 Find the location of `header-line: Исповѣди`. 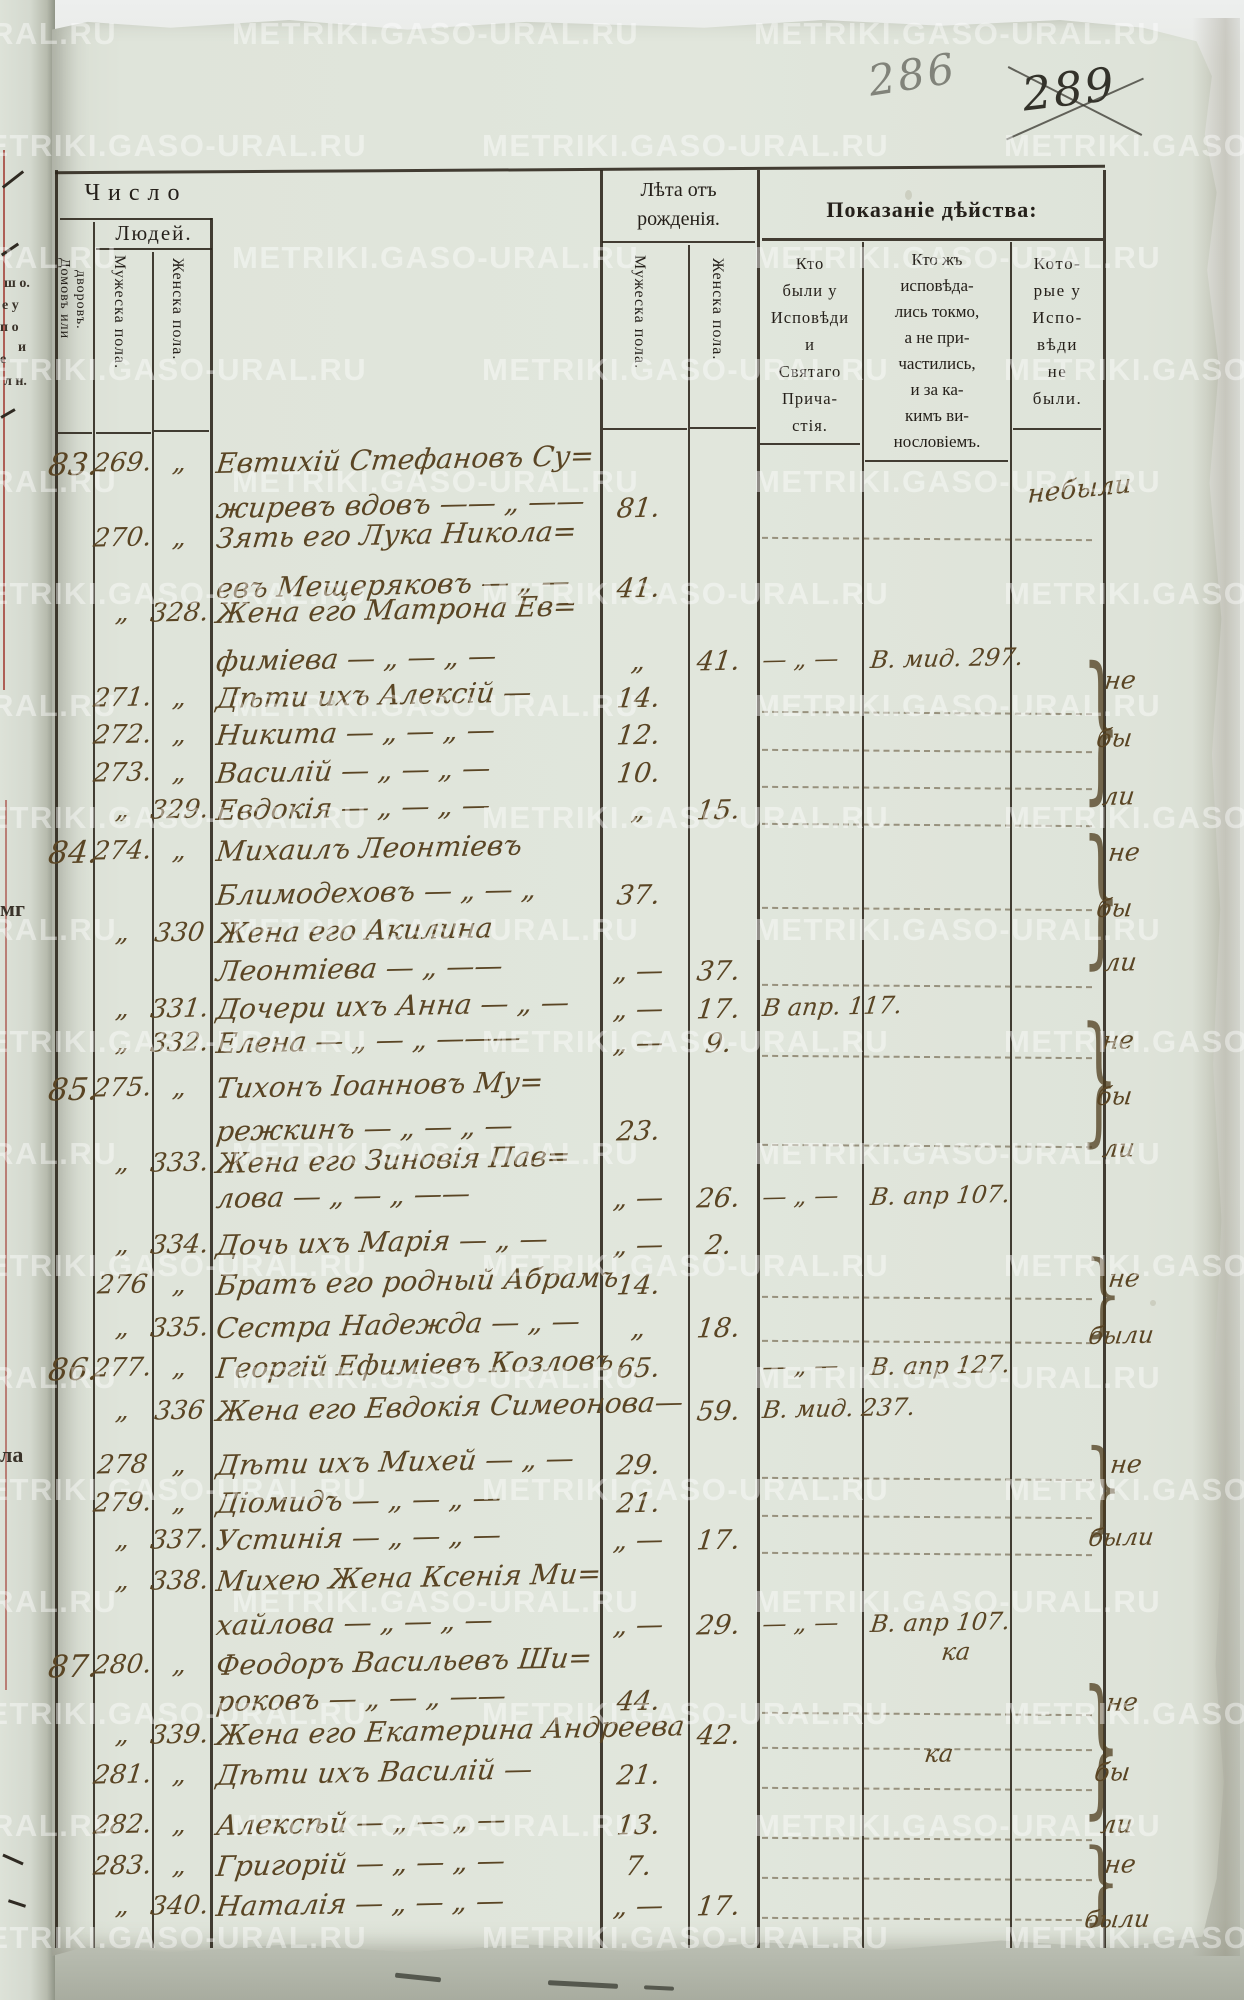

header-line: Исповѣди is located at coordinates (810, 317).